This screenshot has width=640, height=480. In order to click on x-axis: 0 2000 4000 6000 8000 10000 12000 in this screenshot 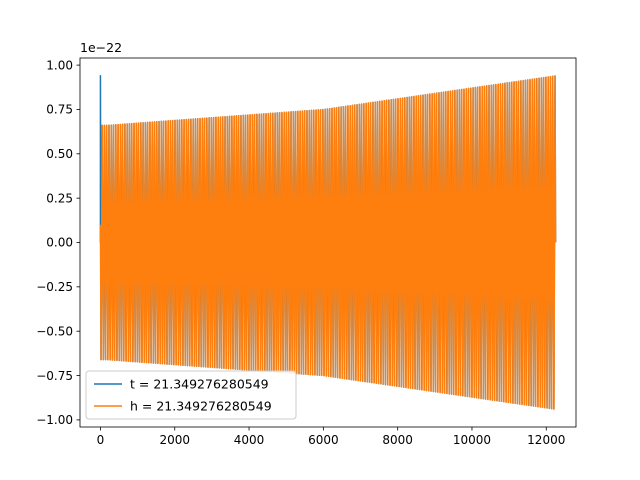, I will do `click(331, 437)`.